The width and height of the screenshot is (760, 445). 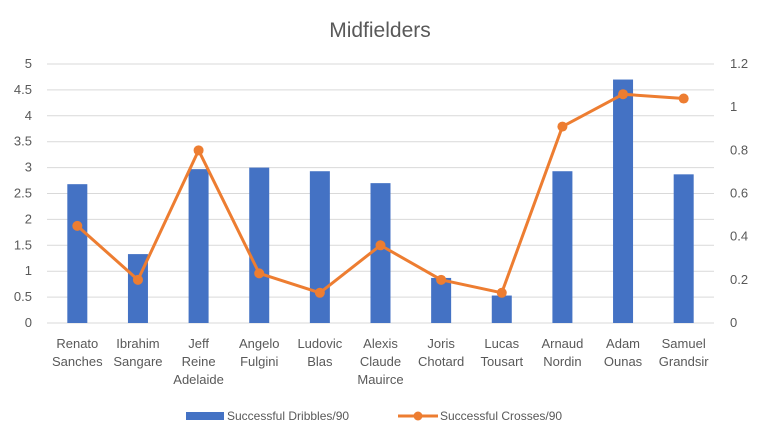 I want to click on legend-swatch-crosses-marker, so click(x=418, y=416).